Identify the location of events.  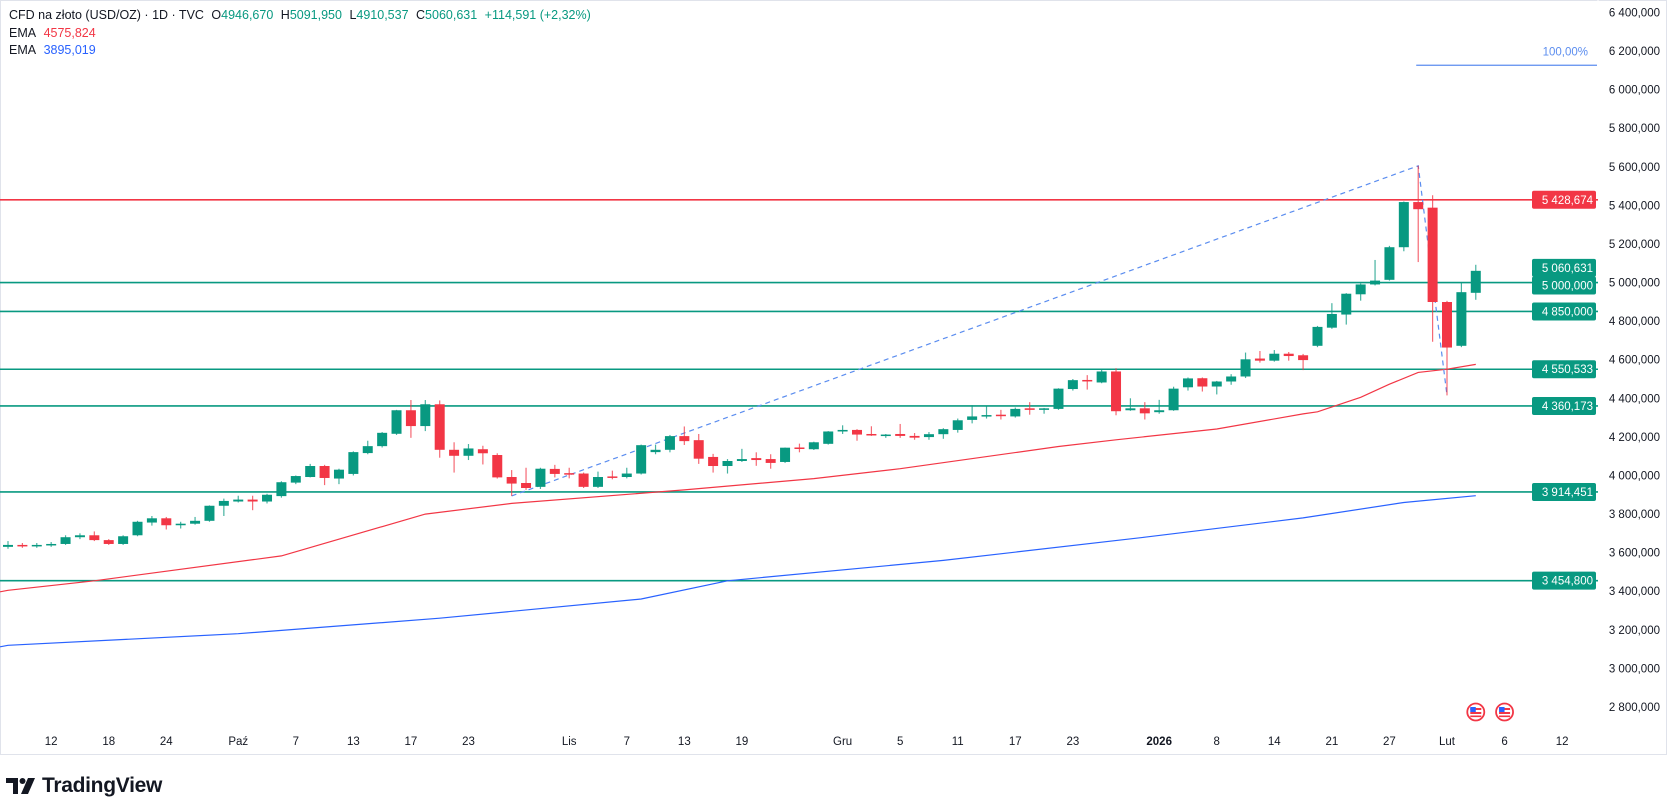
(1490, 712).